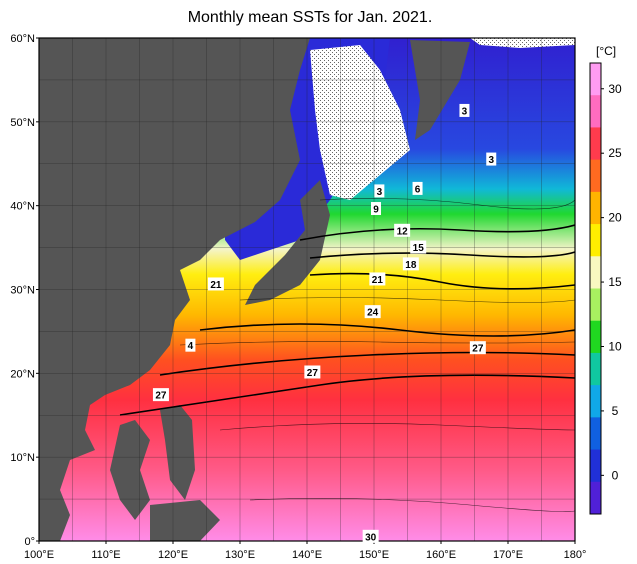 Image resolution: width=637 pixels, height=564 pixels. I want to click on lon-tick-label: 140°E, so click(307, 555).